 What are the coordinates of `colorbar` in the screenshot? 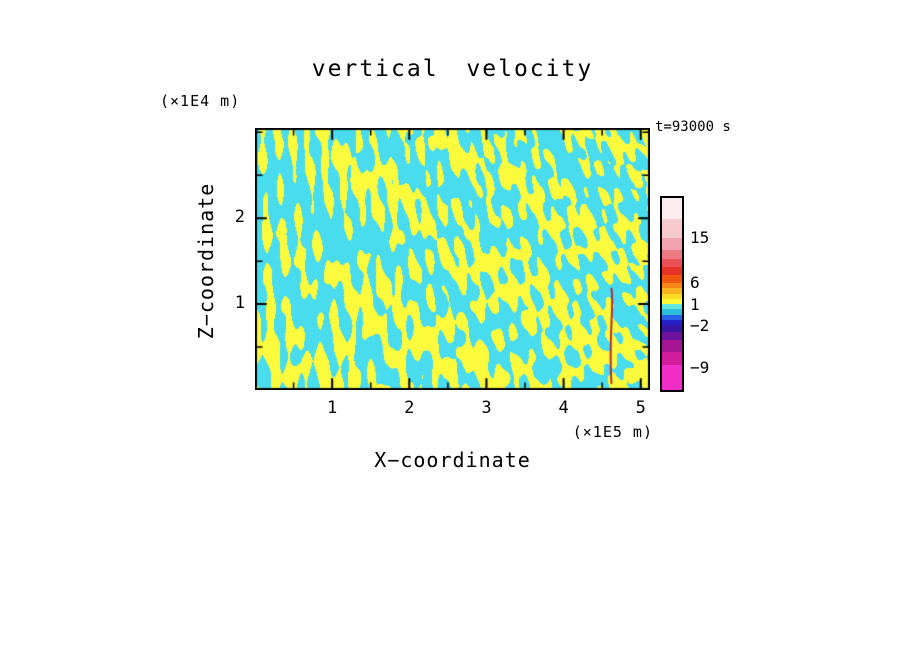 It's located at (672, 294).